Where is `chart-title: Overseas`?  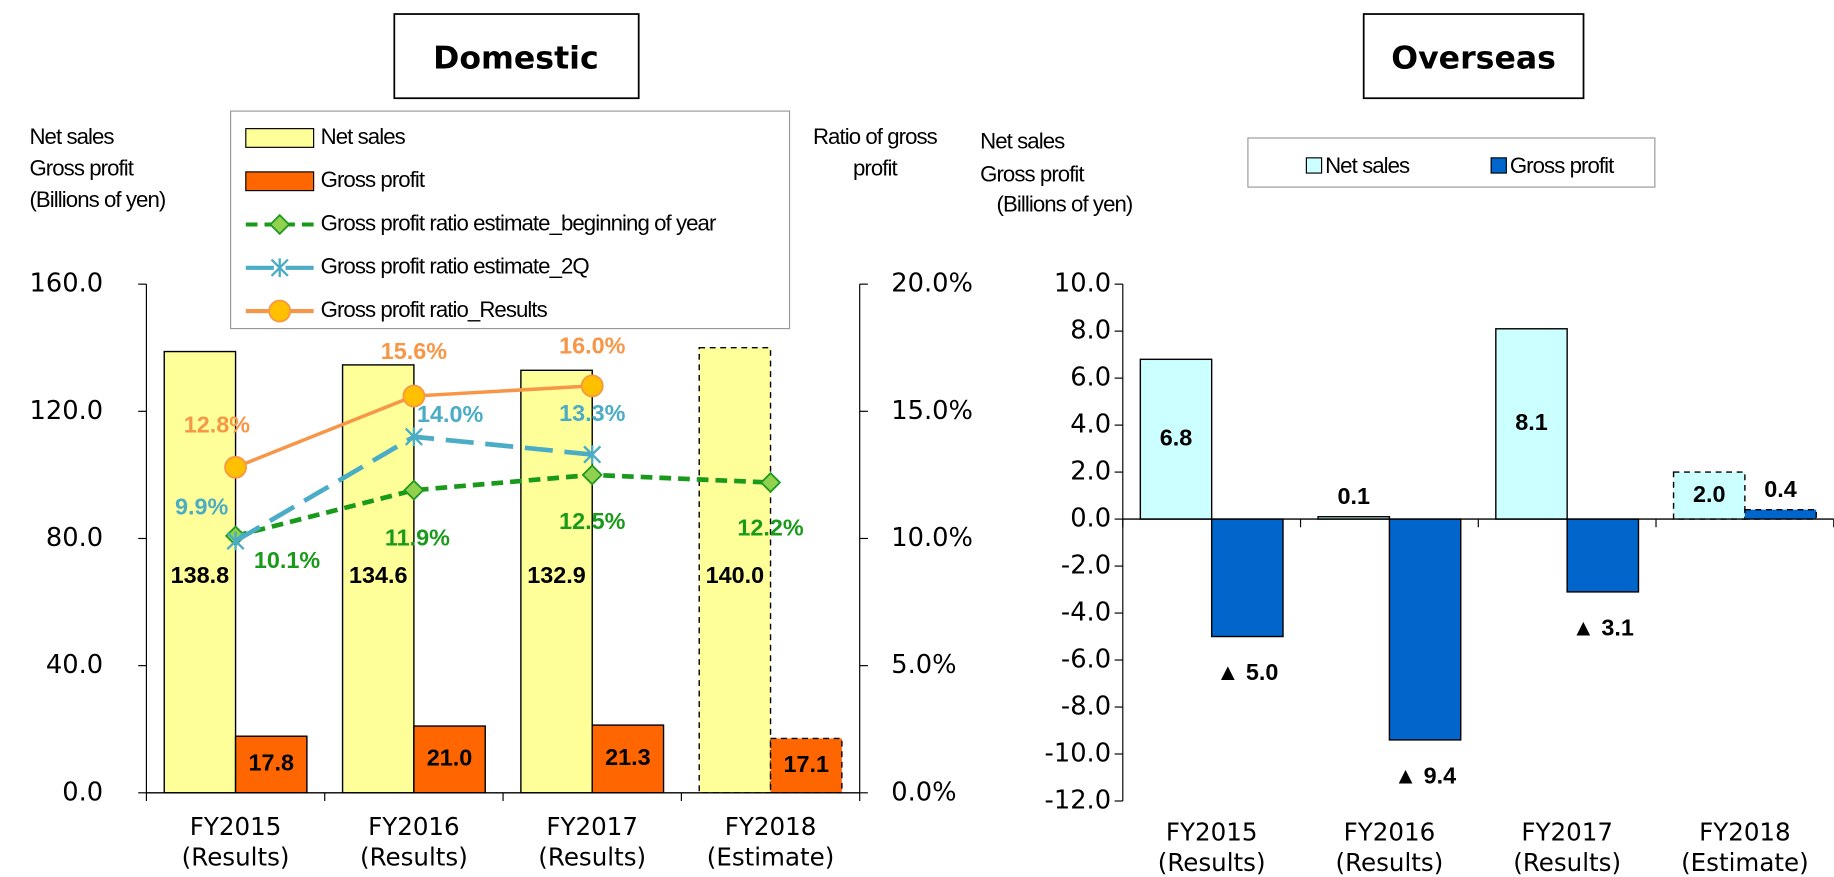
chart-title: Overseas is located at coordinates (1473, 59).